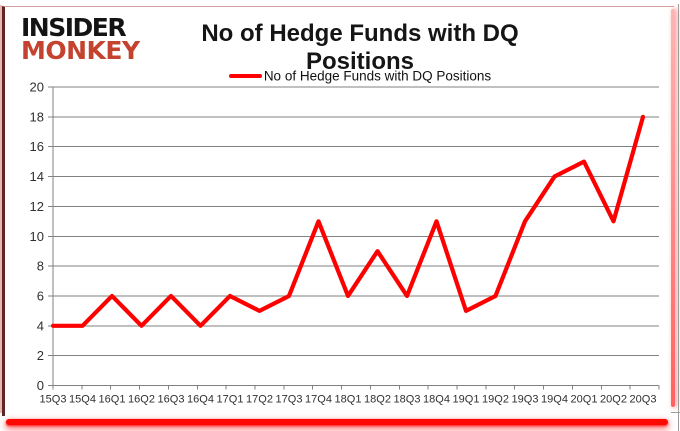 This screenshot has height=431, width=680. I want to click on logo-monkey-text: MONKEY, so click(80, 50).